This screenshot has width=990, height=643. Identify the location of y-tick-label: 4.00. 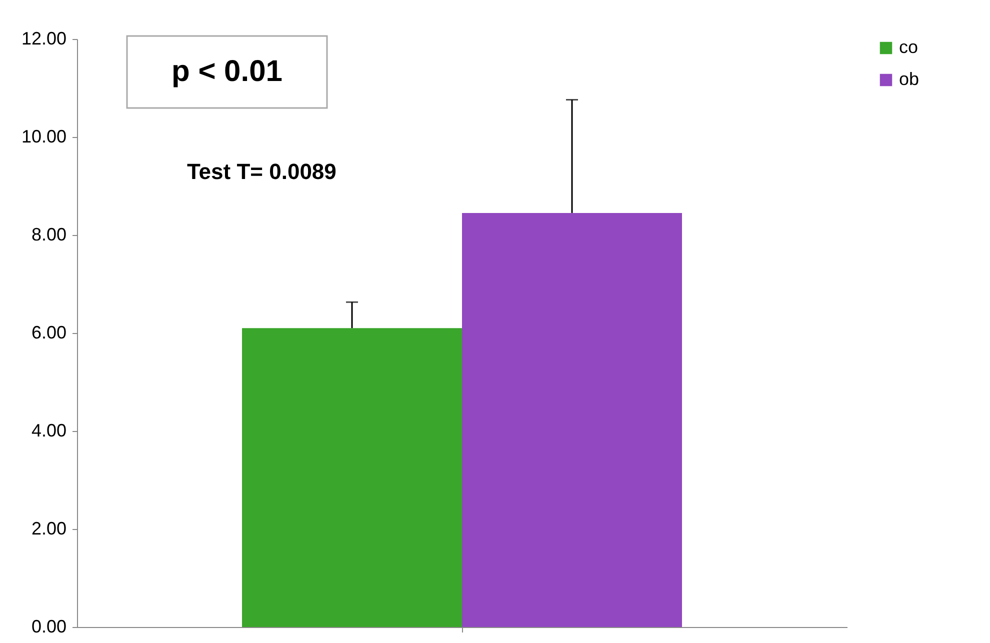
(48, 430).